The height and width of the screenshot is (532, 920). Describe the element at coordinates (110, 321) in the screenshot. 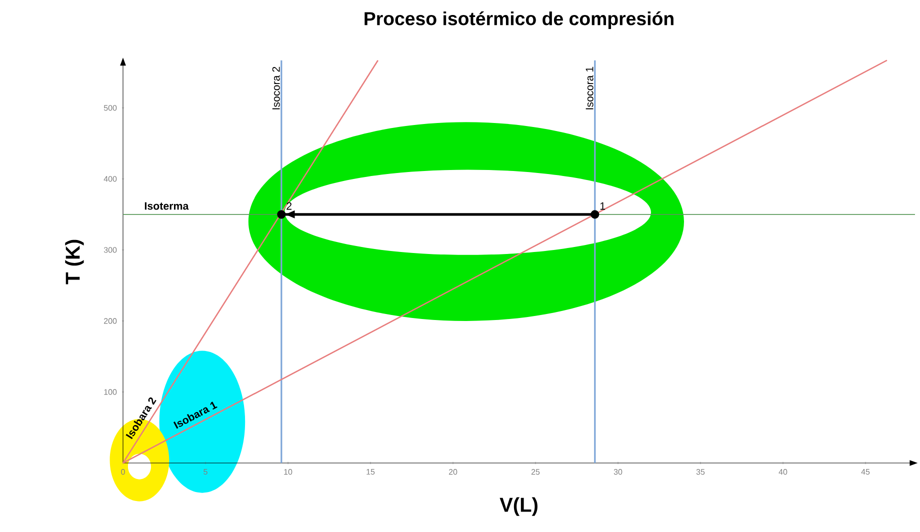

I see `y-tick-label: 200` at that location.